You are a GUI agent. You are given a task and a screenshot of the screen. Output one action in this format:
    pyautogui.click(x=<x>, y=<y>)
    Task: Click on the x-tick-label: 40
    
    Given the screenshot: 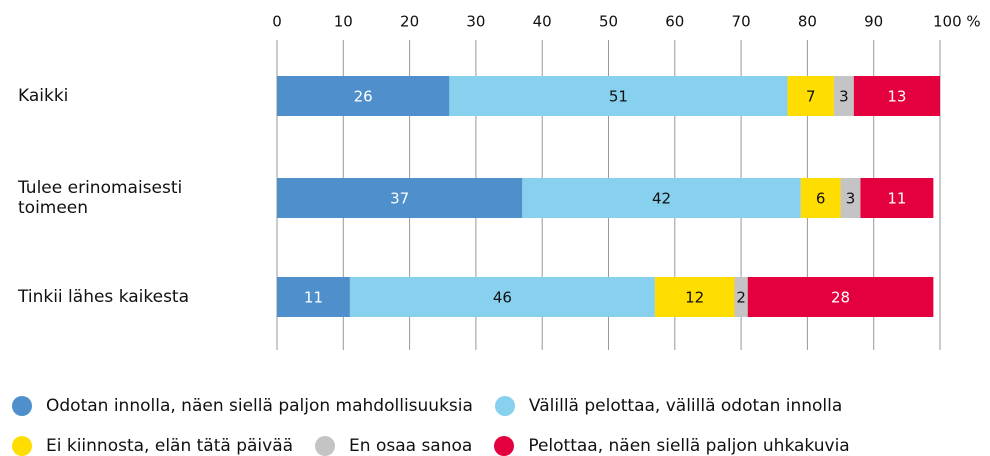 What is the action you would take?
    pyautogui.click(x=542, y=22)
    